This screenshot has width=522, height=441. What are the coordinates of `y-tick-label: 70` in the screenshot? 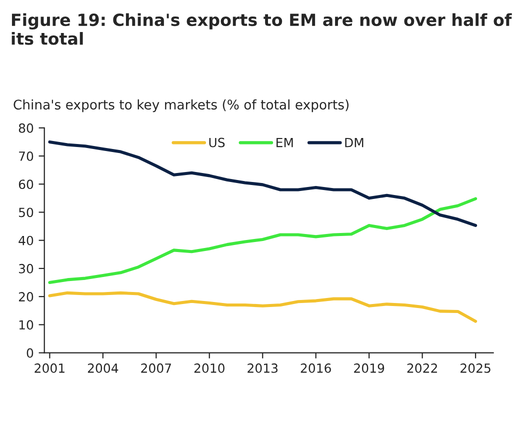 It's located at (26, 156).